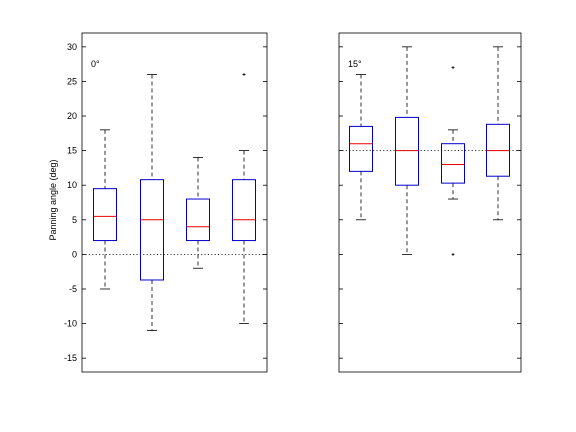 This screenshot has width=576, height=432. Describe the element at coordinates (74, 254) in the screenshot. I see `y-tick-label: 0` at that location.